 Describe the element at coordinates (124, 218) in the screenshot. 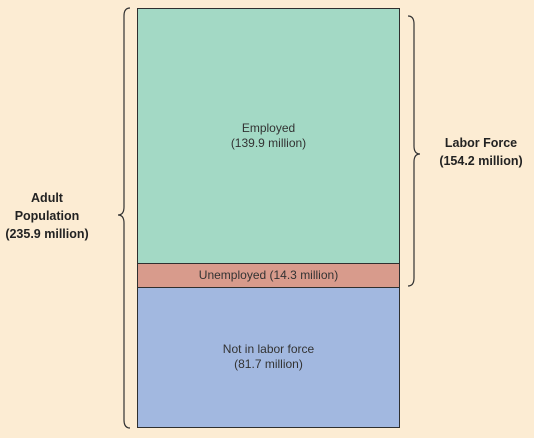

I see `adult-population-brace` at that location.